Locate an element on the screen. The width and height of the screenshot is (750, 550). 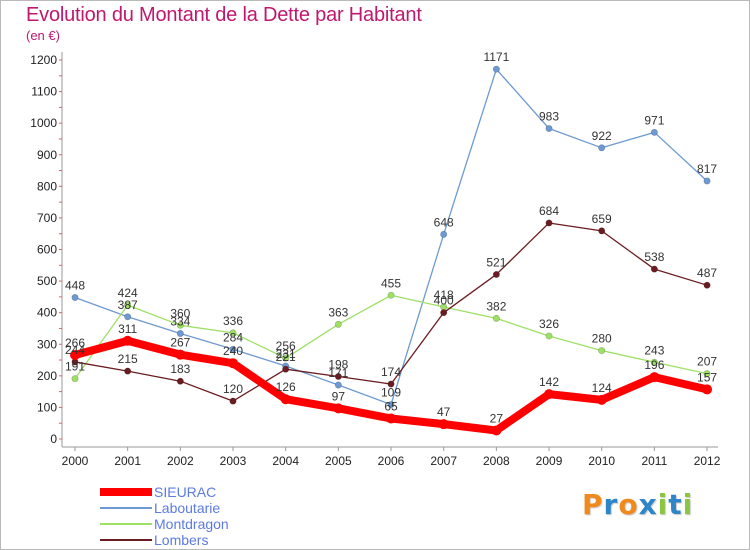
x-tick-label: 2012 is located at coordinates (707, 461).